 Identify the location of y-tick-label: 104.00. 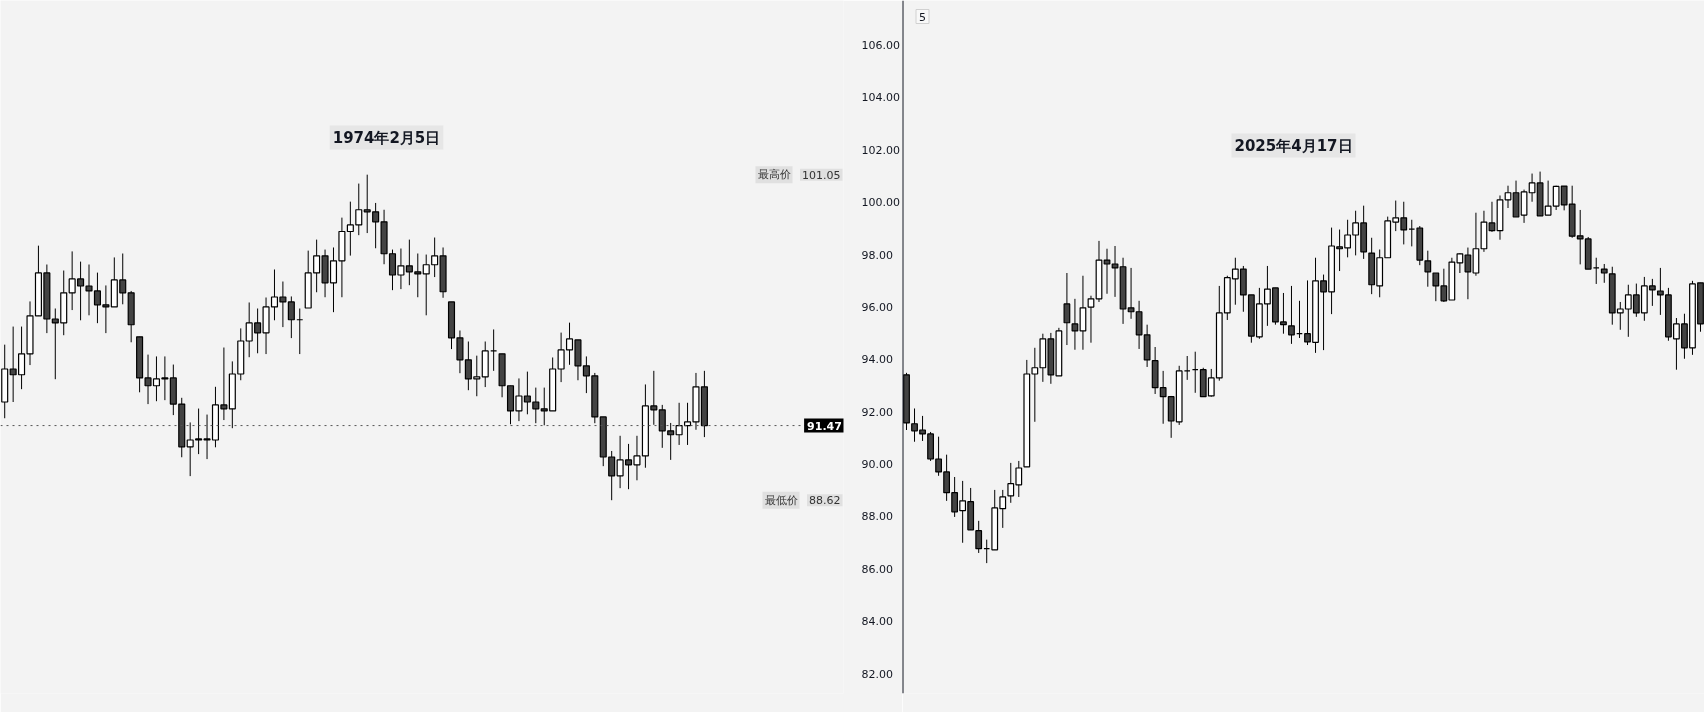
(880, 98).